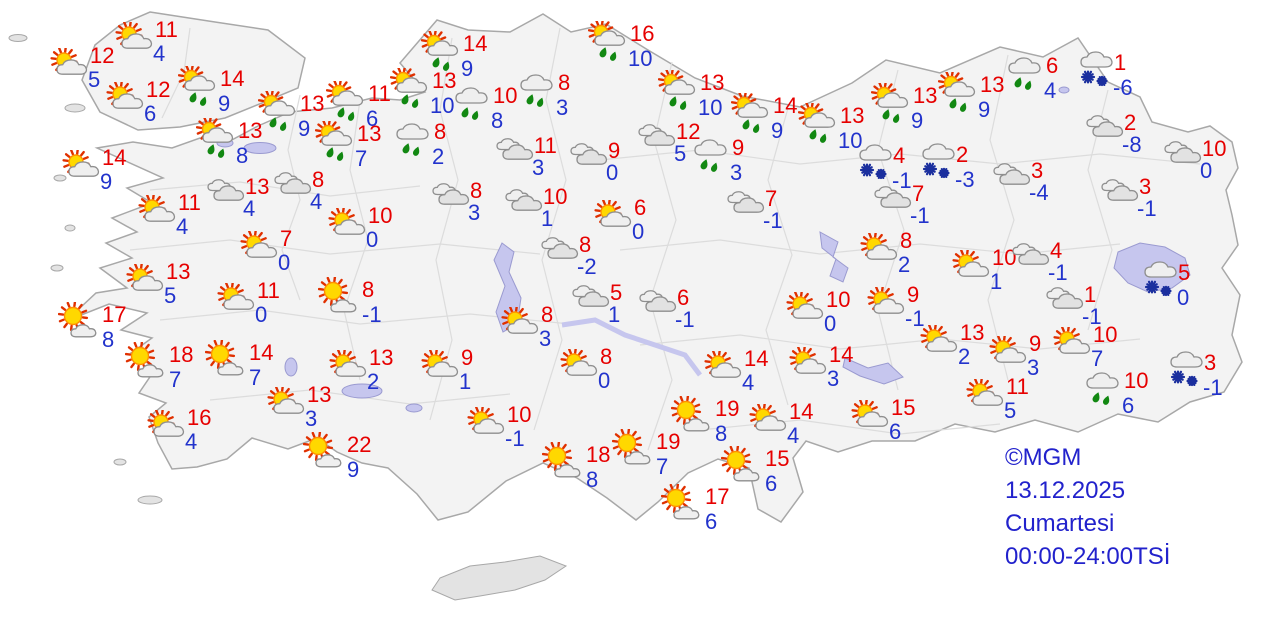  I want to click on weather-station: 10 6, so click(1126, 394).